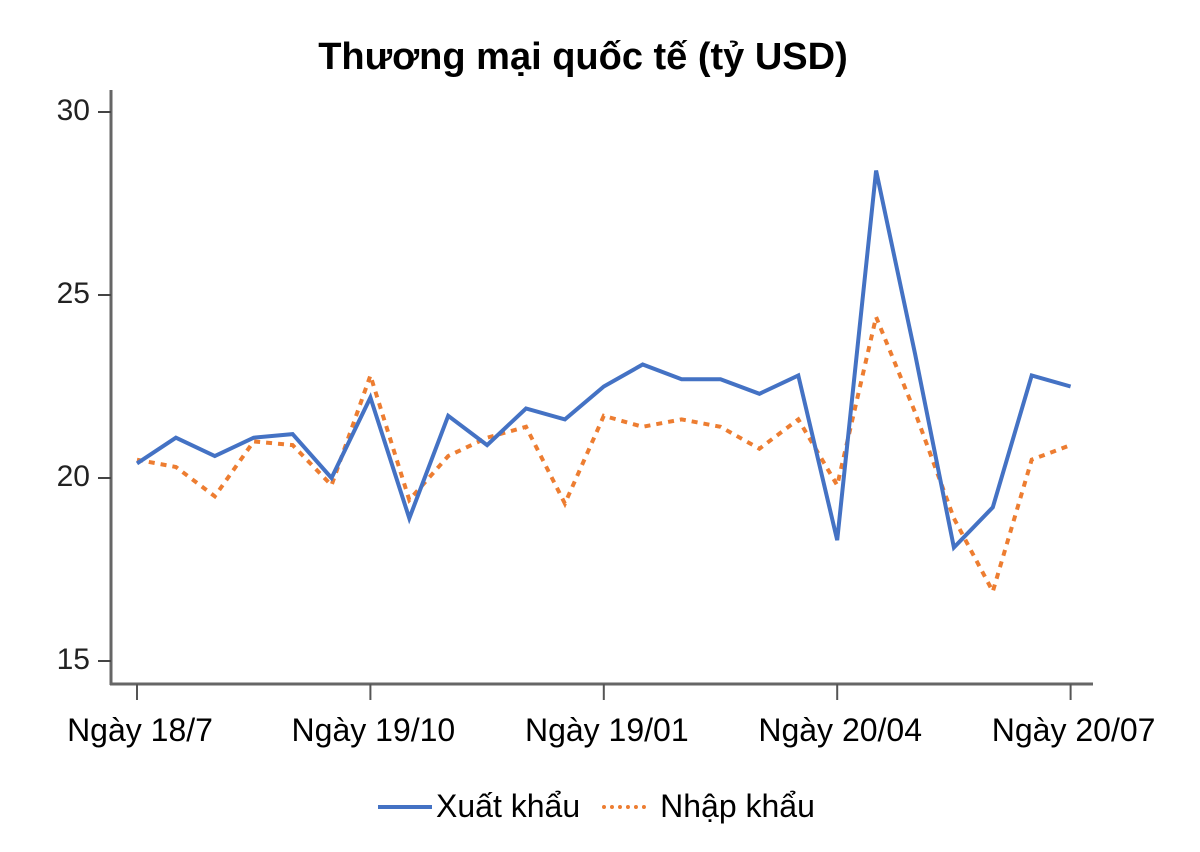 The height and width of the screenshot is (852, 1200). I want to click on legend: Xuất khẩu Nhập khẩu, so click(607, 806).